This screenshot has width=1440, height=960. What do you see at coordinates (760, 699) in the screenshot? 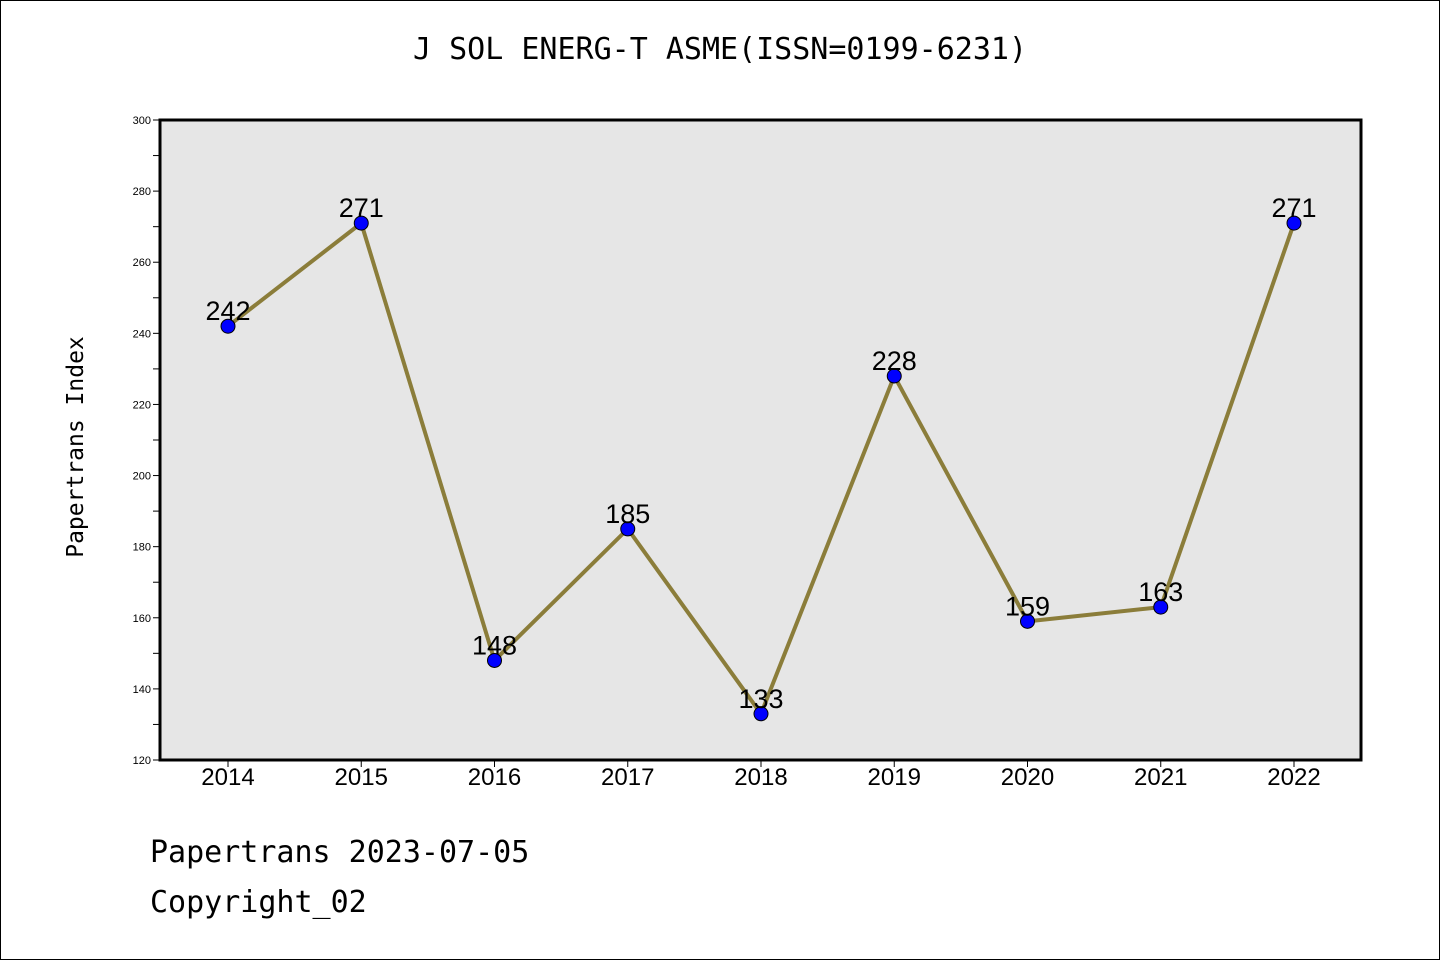
I see `data-label: 133` at bounding box center [760, 699].